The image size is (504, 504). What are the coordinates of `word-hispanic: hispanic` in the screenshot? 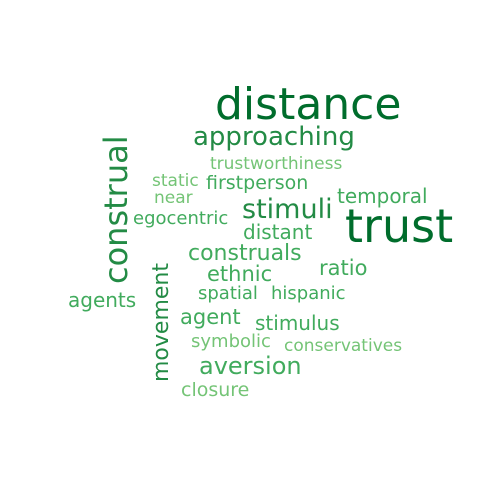 It's located at (308, 293).